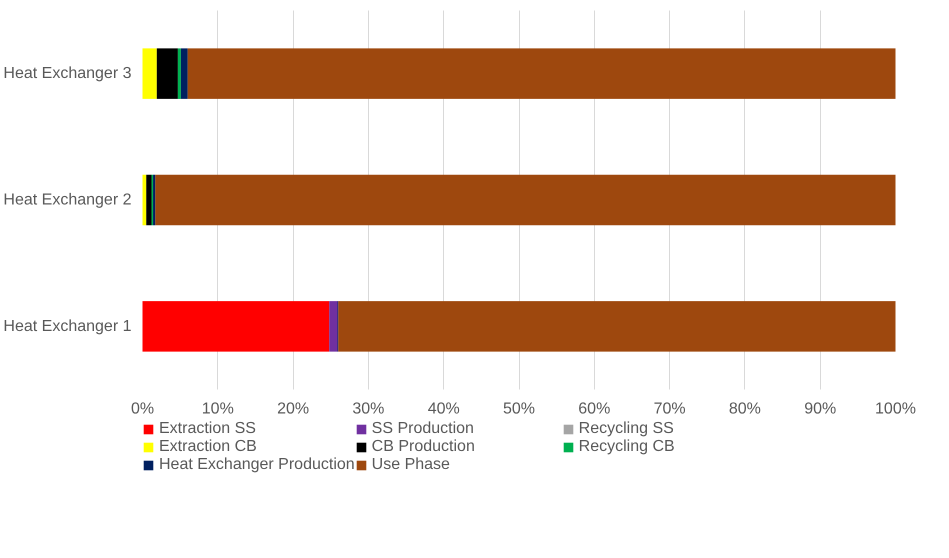 The height and width of the screenshot is (558, 949). Describe the element at coordinates (67, 73) in the screenshot. I see `y-tick-label: Heat Exchanger 3` at that location.